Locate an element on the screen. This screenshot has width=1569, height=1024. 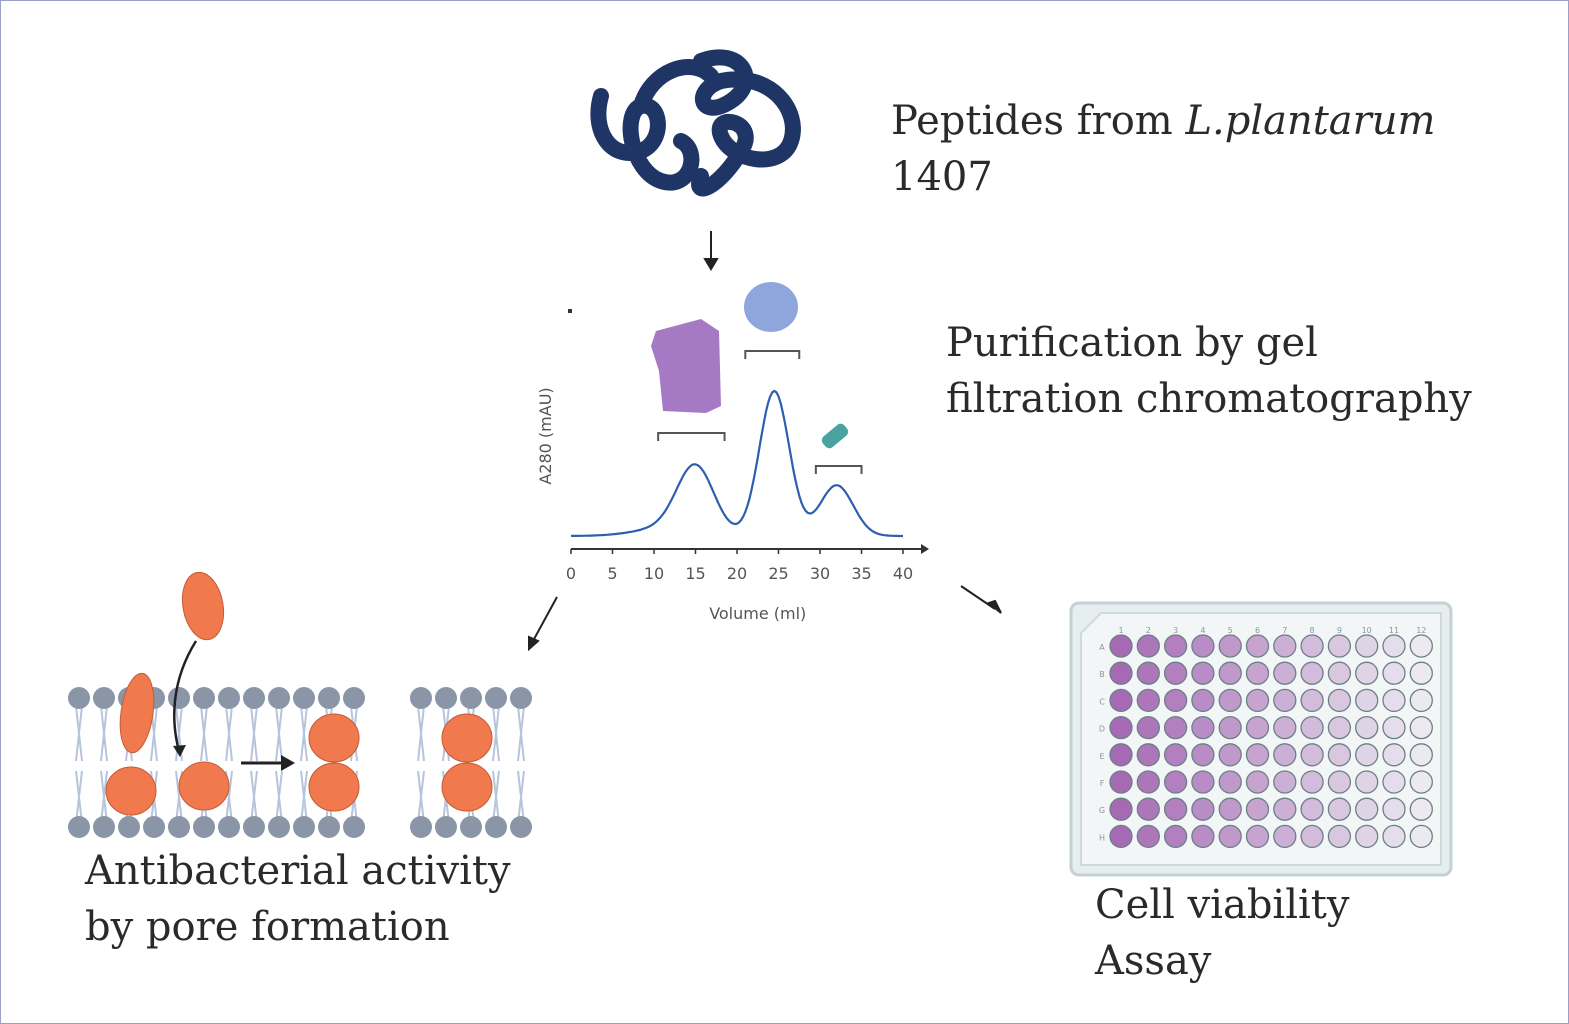
antibacterial-line1: Antibacterial activity is located at coordinates (298, 871).